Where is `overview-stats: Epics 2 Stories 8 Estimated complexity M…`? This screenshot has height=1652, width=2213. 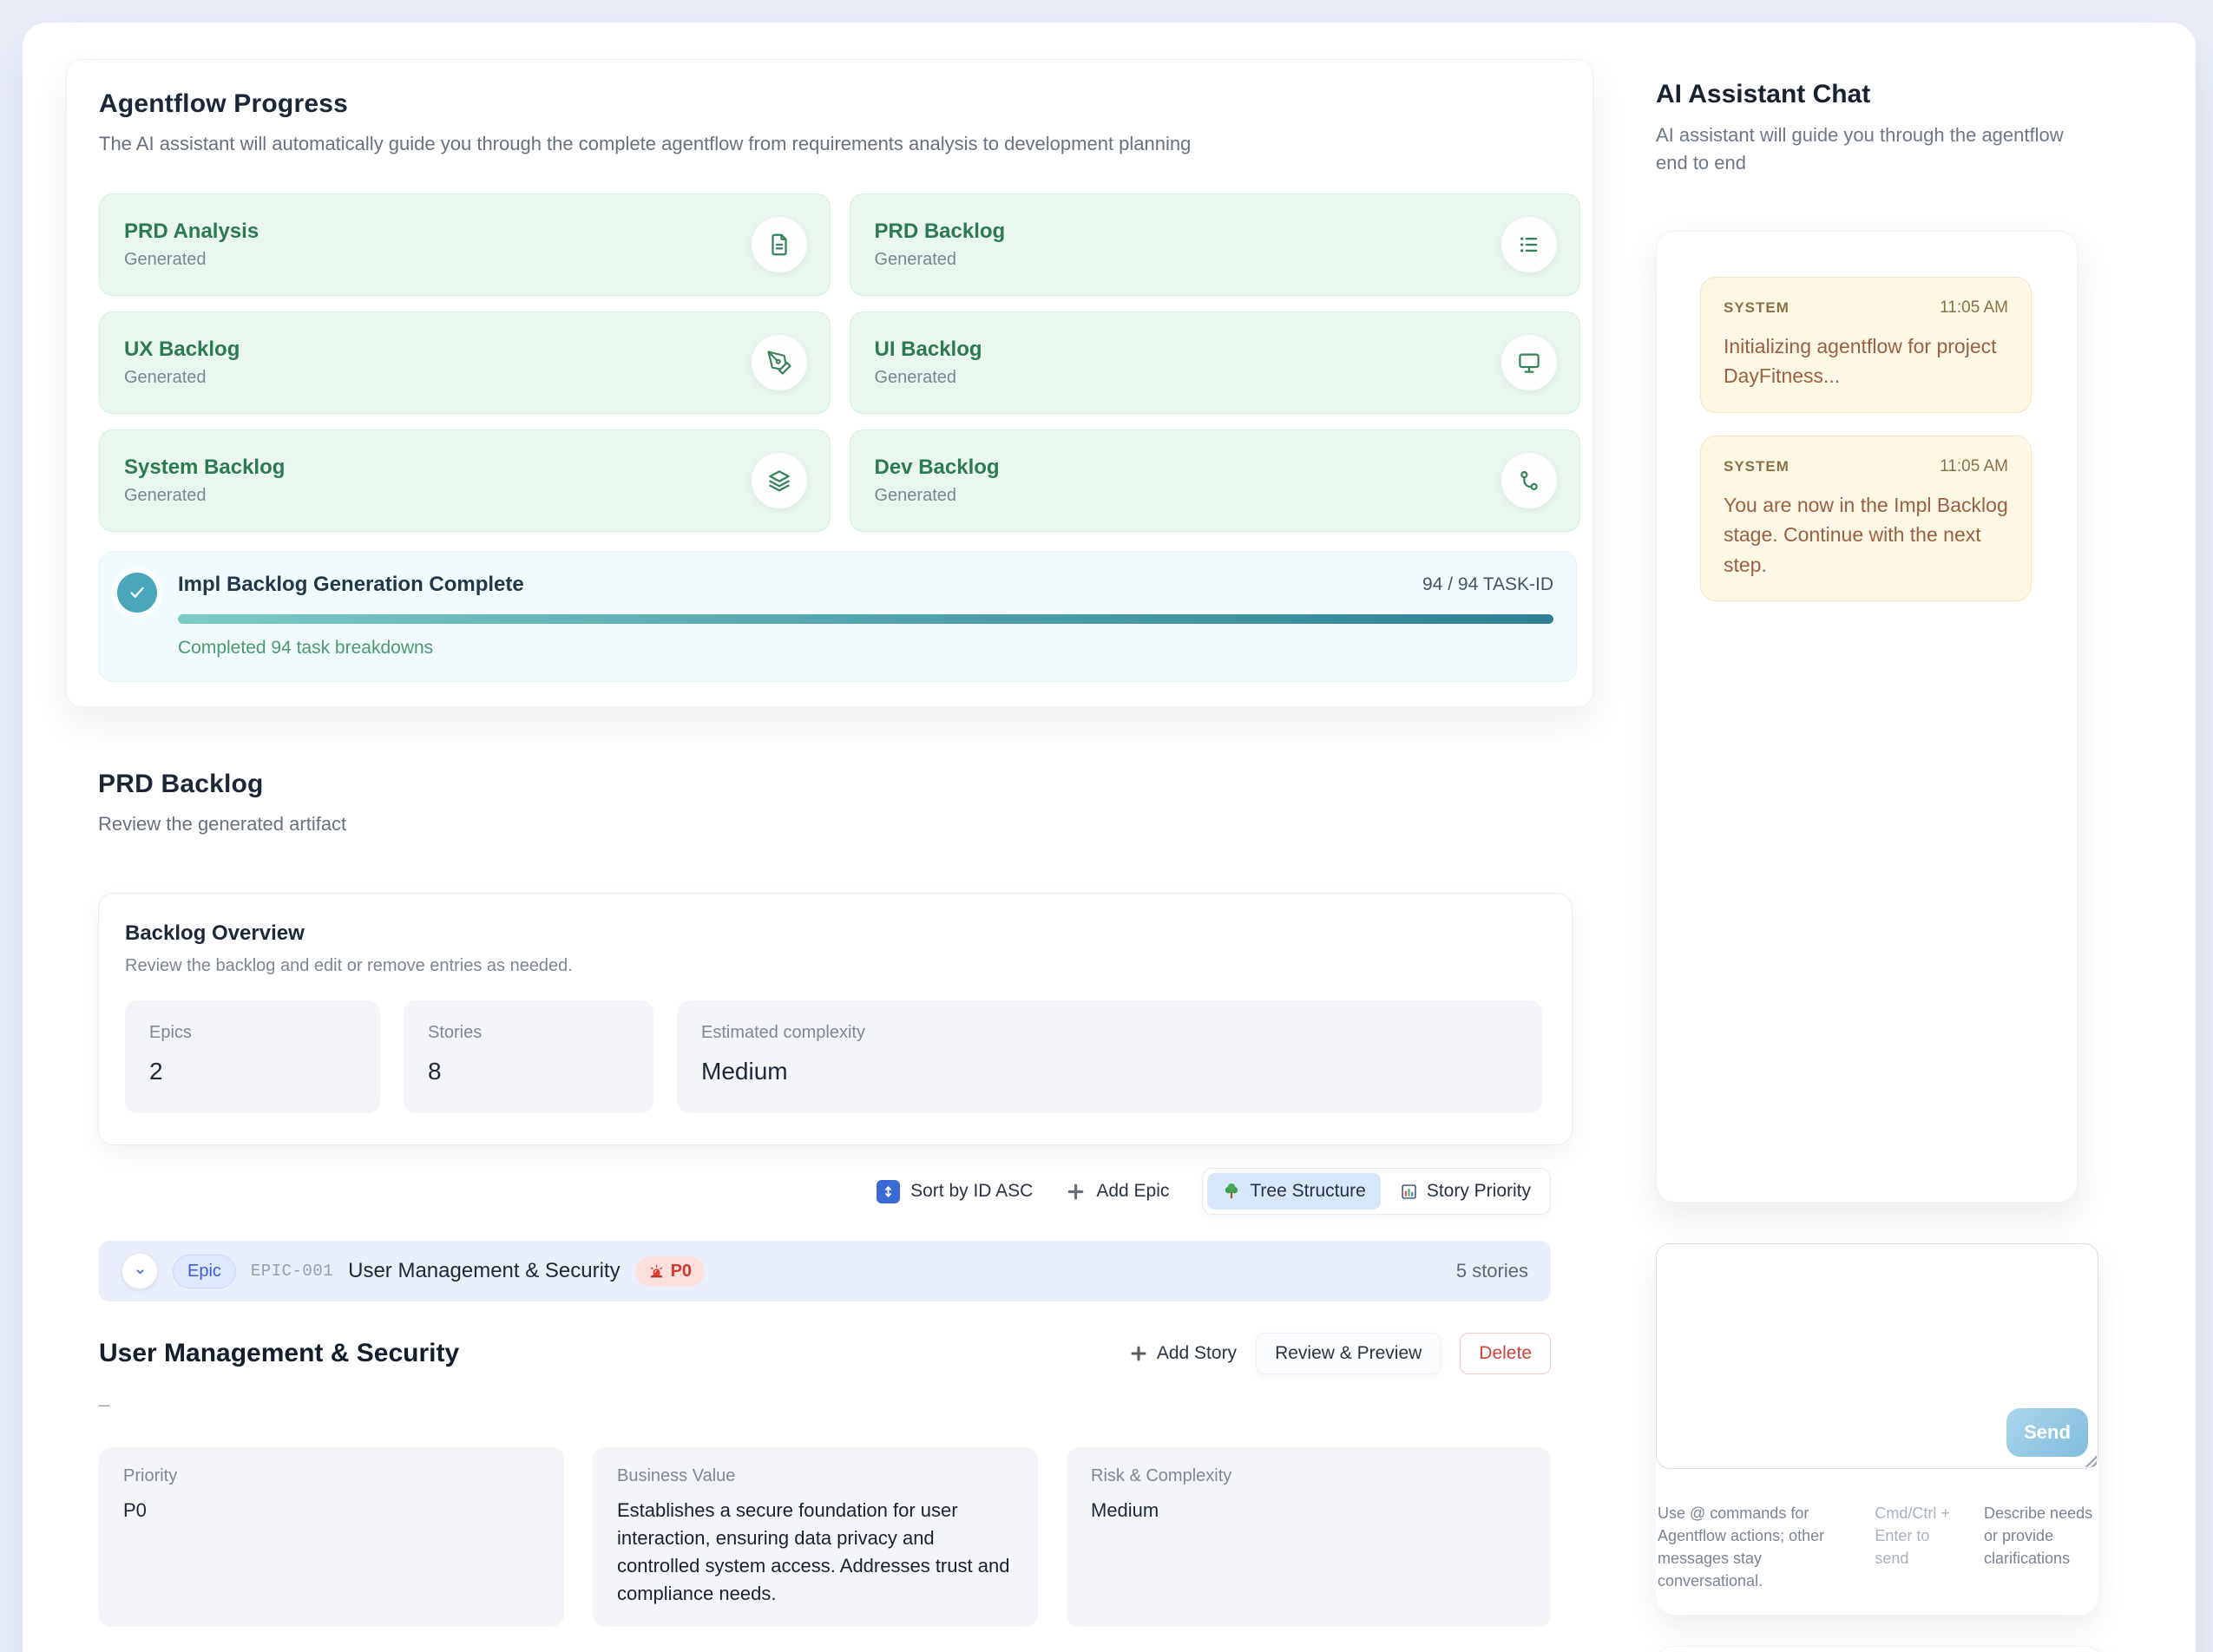 overview-stats: Epics 2 Stories 8 Estimated complexity M… is located at coordinates (833, 1056).